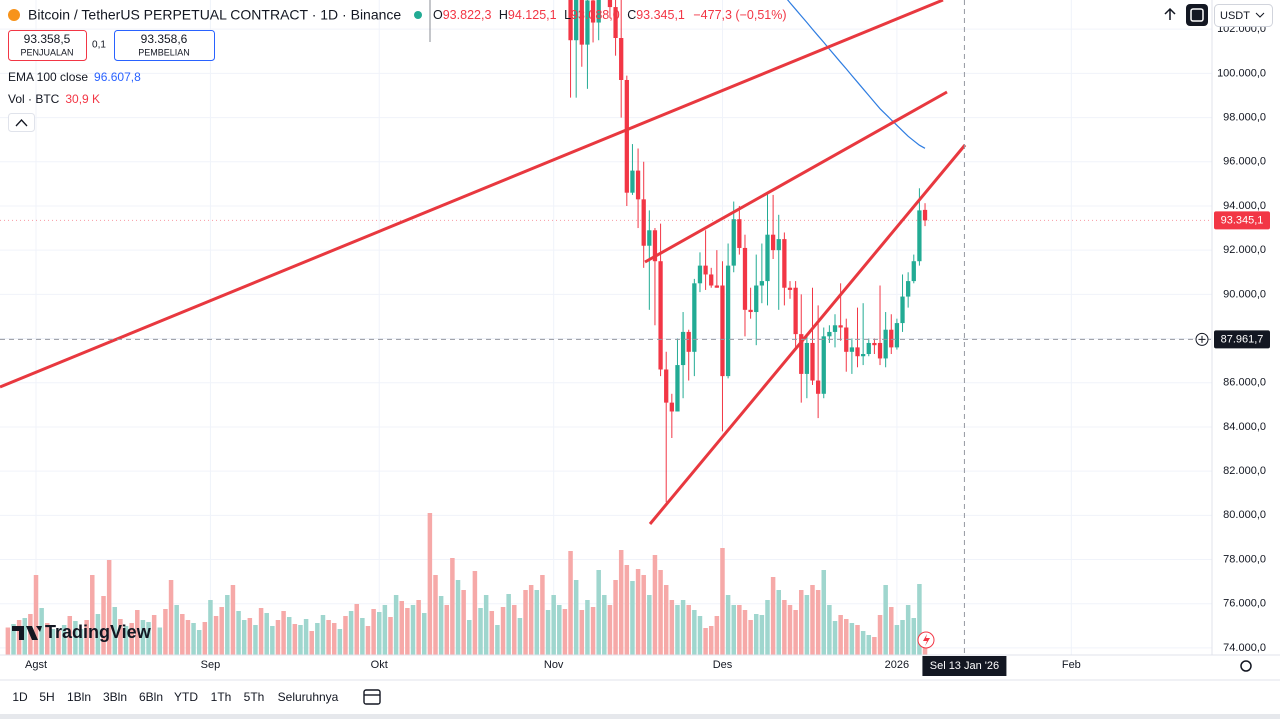  I want to click on indicator-legend: Vol · BTC 30,9 K, so click(54, 99).